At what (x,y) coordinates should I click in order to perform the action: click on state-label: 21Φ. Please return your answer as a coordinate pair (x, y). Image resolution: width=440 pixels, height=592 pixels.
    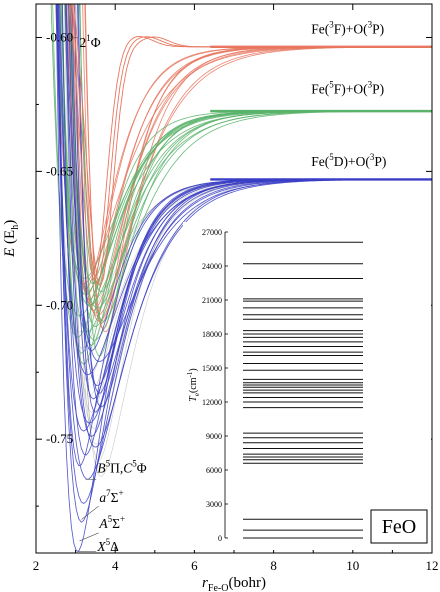
    Looking at the image, I should click on (90, 41).